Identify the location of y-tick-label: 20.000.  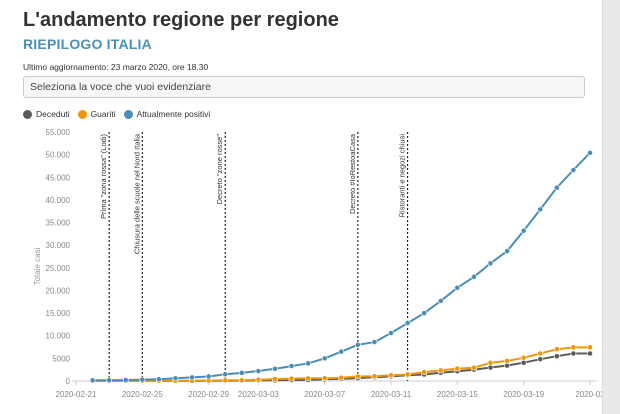
(58, 290).